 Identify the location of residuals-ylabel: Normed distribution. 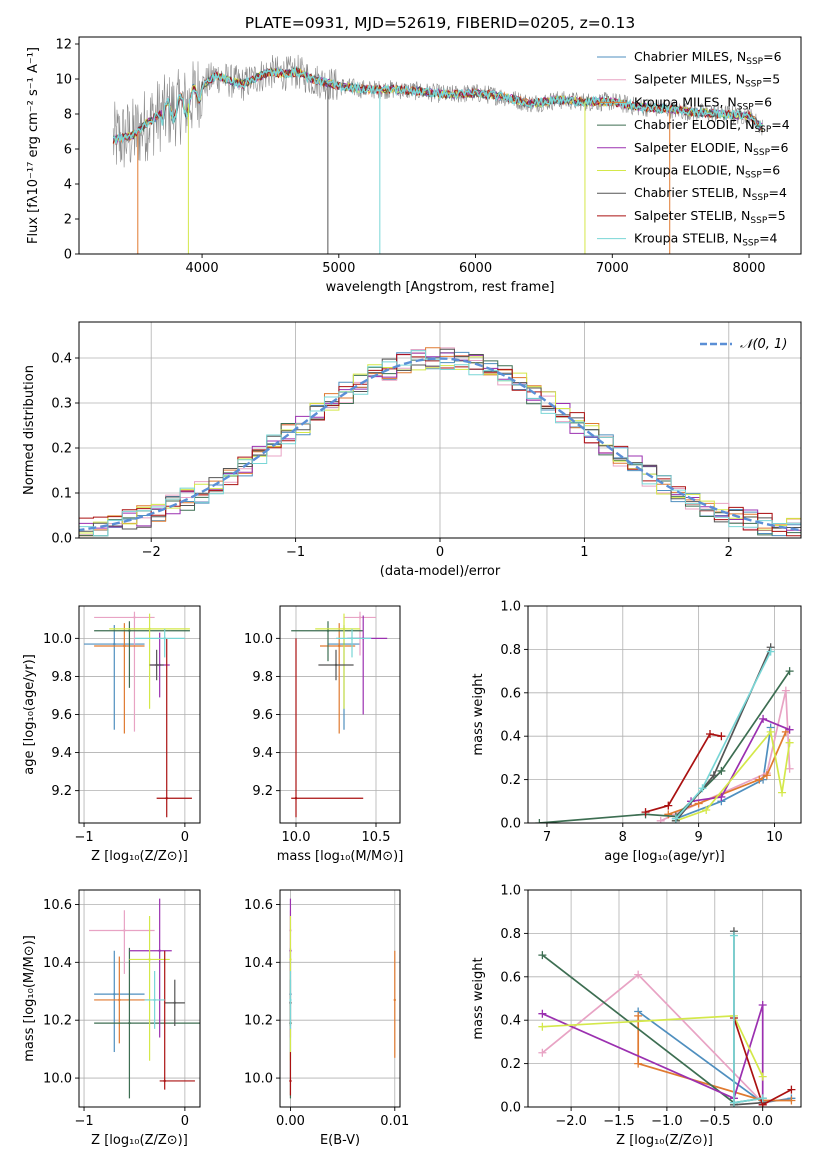
(29, 430).